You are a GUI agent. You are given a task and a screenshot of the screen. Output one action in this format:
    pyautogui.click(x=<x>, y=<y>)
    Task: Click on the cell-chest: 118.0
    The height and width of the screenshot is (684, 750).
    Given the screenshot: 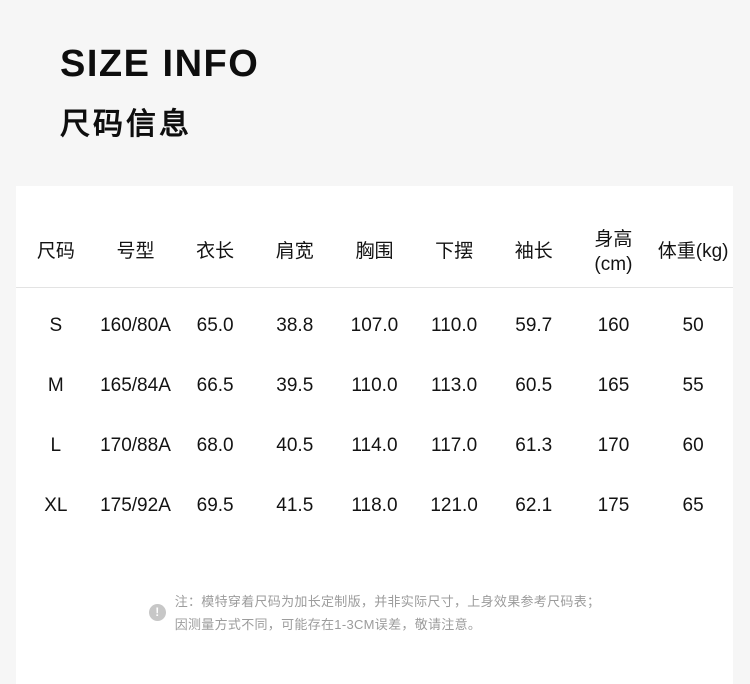 What is the action you would take?
    pyautogui.click(x=374, y=505)
    